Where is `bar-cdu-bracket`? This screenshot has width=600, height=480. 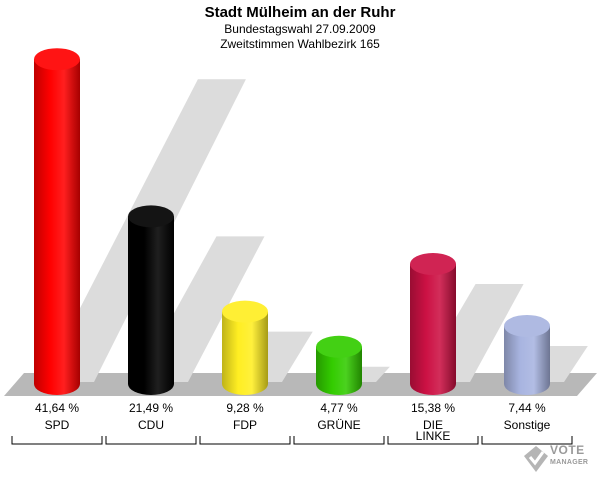
bar-cdu-bracket is located at coordinates (151, 440).